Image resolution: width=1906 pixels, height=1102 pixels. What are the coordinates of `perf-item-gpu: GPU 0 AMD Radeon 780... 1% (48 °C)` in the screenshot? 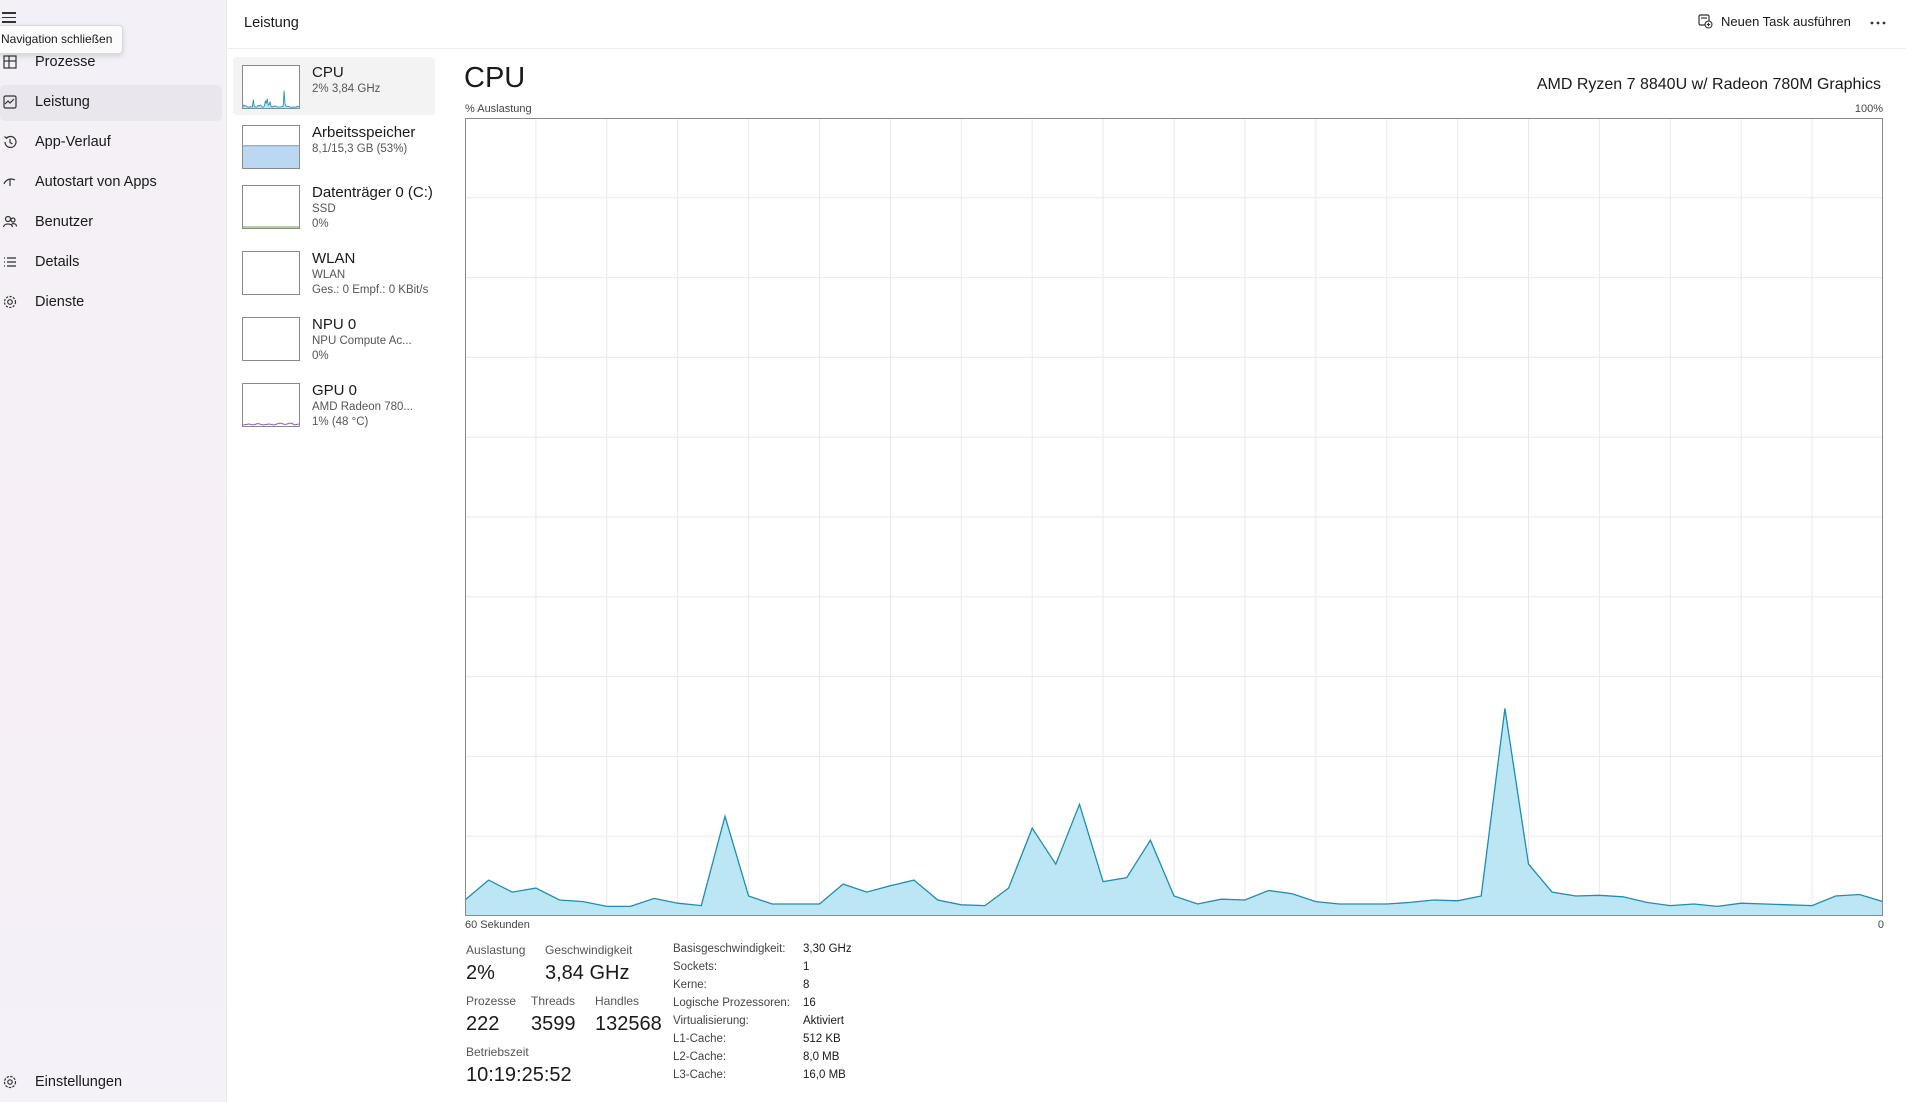 It's located at (334, 404).